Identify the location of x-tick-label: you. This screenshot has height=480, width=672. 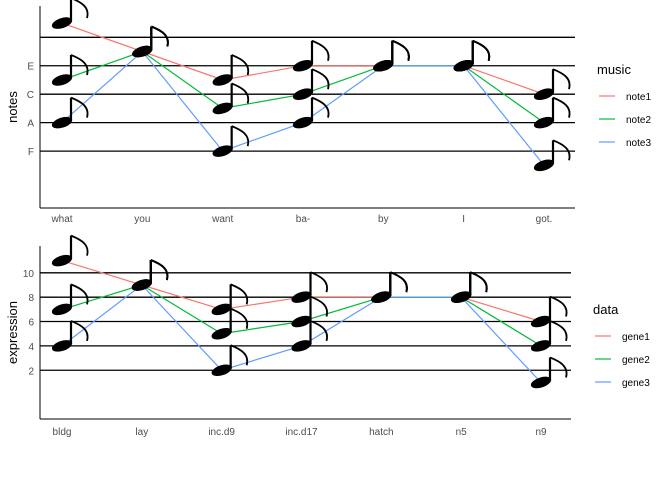
(142, 219).